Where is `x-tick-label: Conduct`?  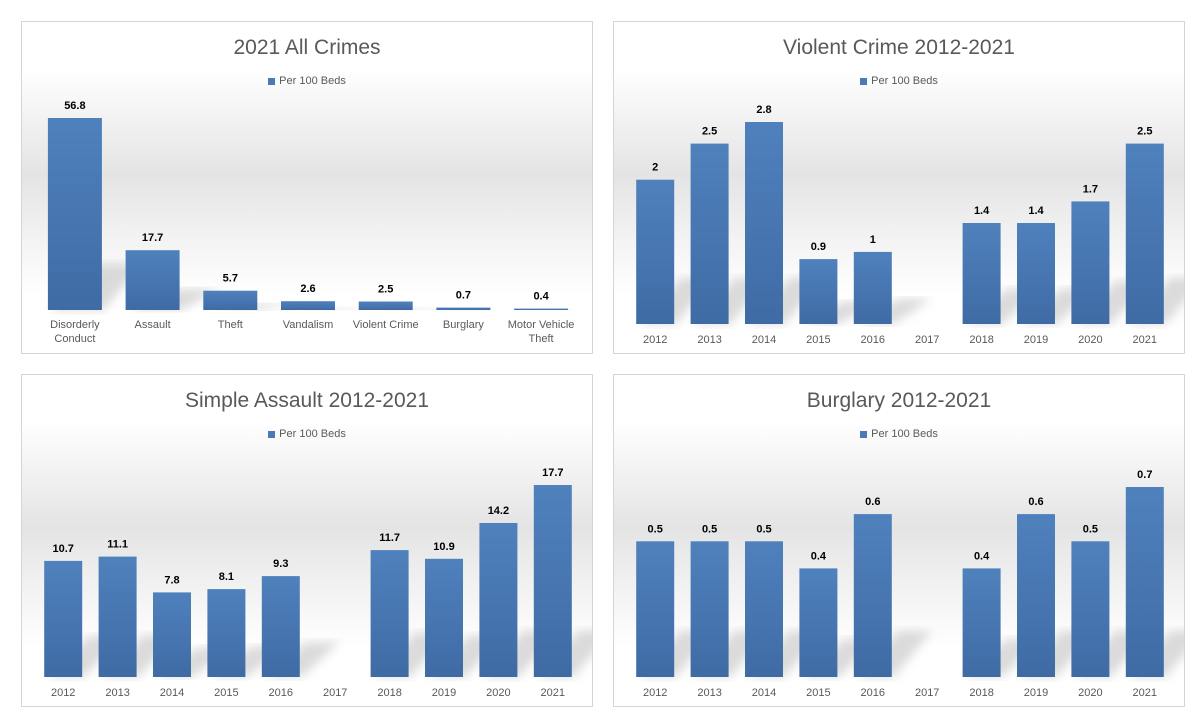
x-tick-label: Conduct is located at coordinates (74, 339).